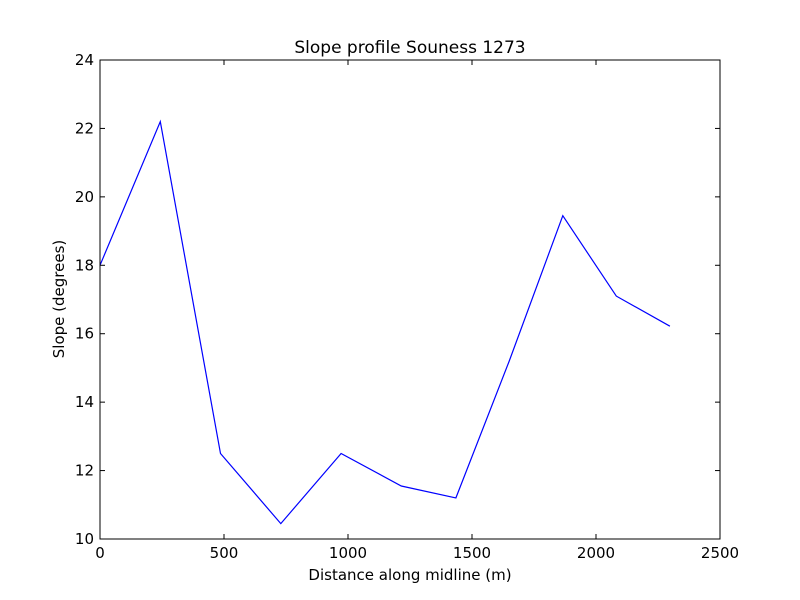 The width and height of the screenshot is (800, 600). Describe the element at coordinates (409, 575) in the screenshot. I see `x-axis-label: Distance along midline (m)` at that location.